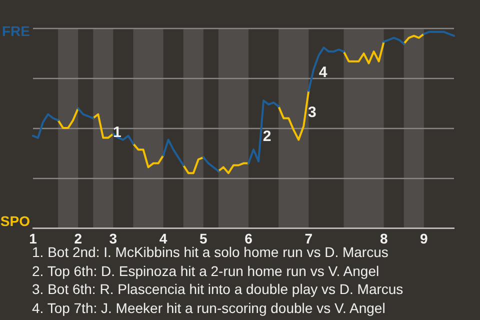 The width and height of the screenshot is (480, 320). I want to click on x-tick-label: 9, so click(424, 238).